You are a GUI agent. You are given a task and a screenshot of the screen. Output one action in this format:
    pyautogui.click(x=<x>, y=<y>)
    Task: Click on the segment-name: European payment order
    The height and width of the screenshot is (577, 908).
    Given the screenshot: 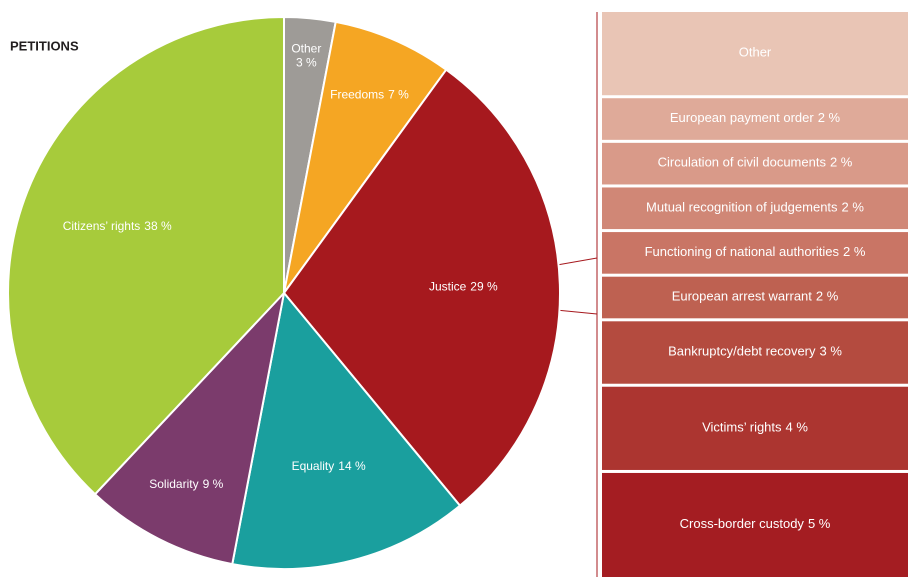 What is the action you would take?
    pyautogui.click(x=742, y=117)
    